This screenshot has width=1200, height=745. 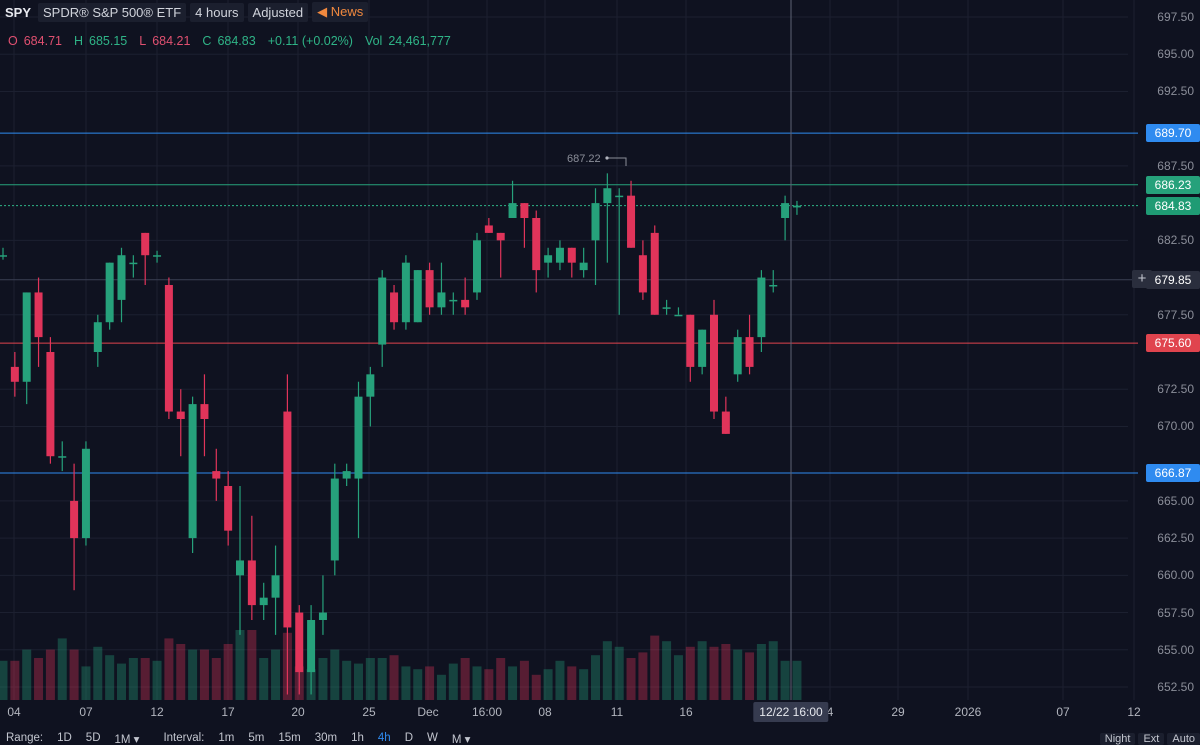 What do you see at coordinates (584, 159) in the screenshot?
I see `high-marker-label: 687.22` at bounding box center [584, 159].